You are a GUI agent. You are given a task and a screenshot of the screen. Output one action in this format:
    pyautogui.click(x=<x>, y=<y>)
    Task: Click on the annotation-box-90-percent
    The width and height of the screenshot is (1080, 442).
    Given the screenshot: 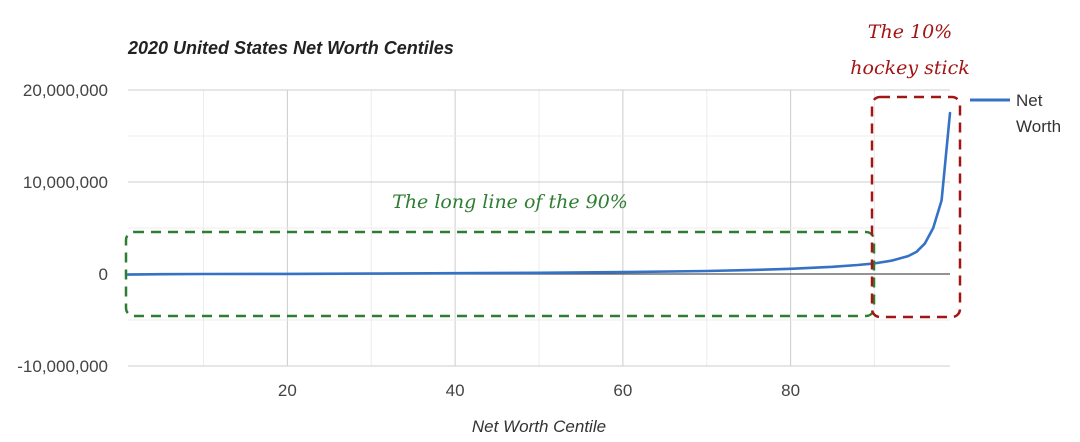 What is the action you would take?
    pyautogui.click(x=500, y=274)
    